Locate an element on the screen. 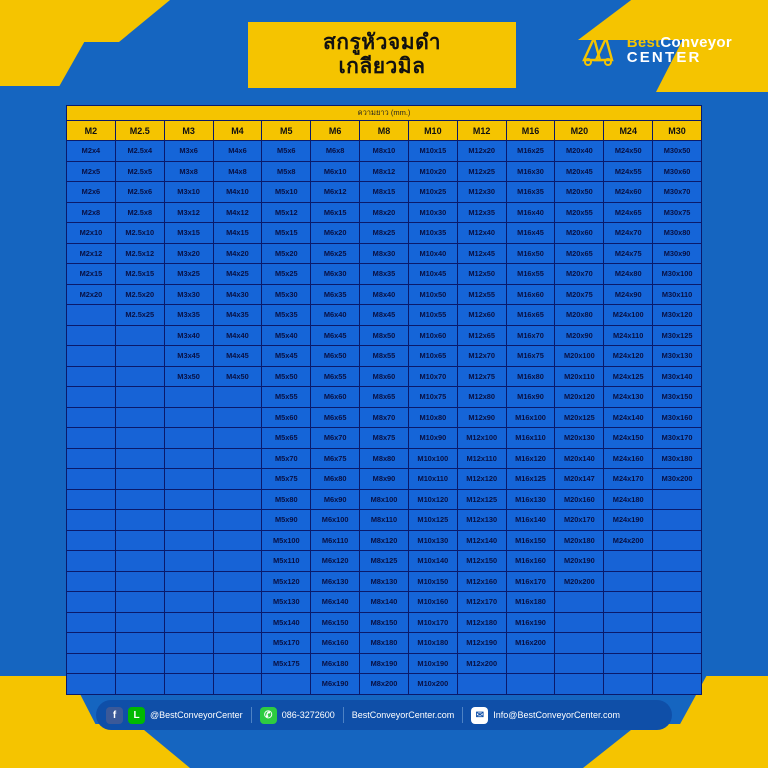  table-cell: M20x65 is located at coordinates (579, 253).